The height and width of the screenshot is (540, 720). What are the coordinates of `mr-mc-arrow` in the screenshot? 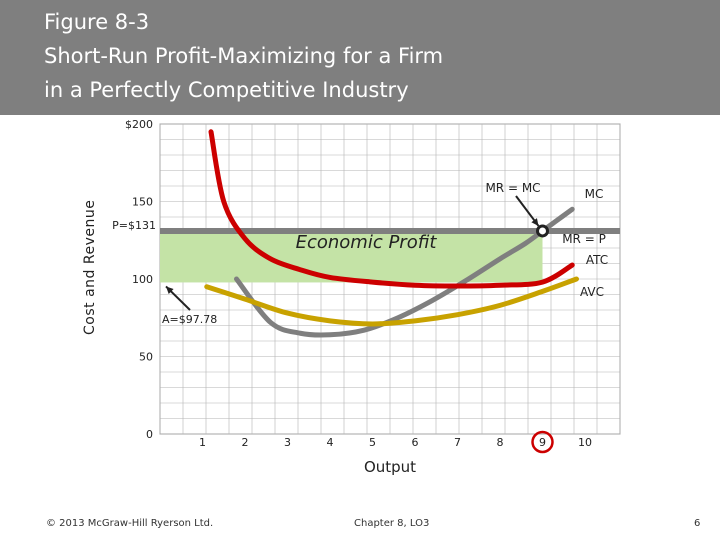 It's located at (527, 211).